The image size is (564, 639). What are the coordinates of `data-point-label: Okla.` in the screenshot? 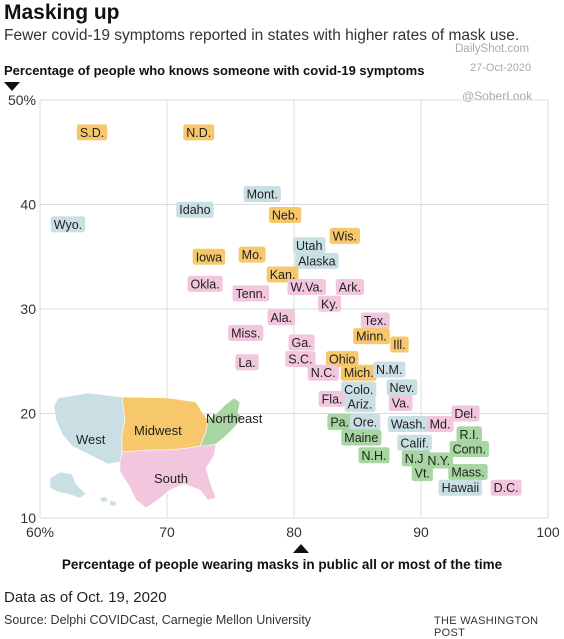 It's located at (205, 284).